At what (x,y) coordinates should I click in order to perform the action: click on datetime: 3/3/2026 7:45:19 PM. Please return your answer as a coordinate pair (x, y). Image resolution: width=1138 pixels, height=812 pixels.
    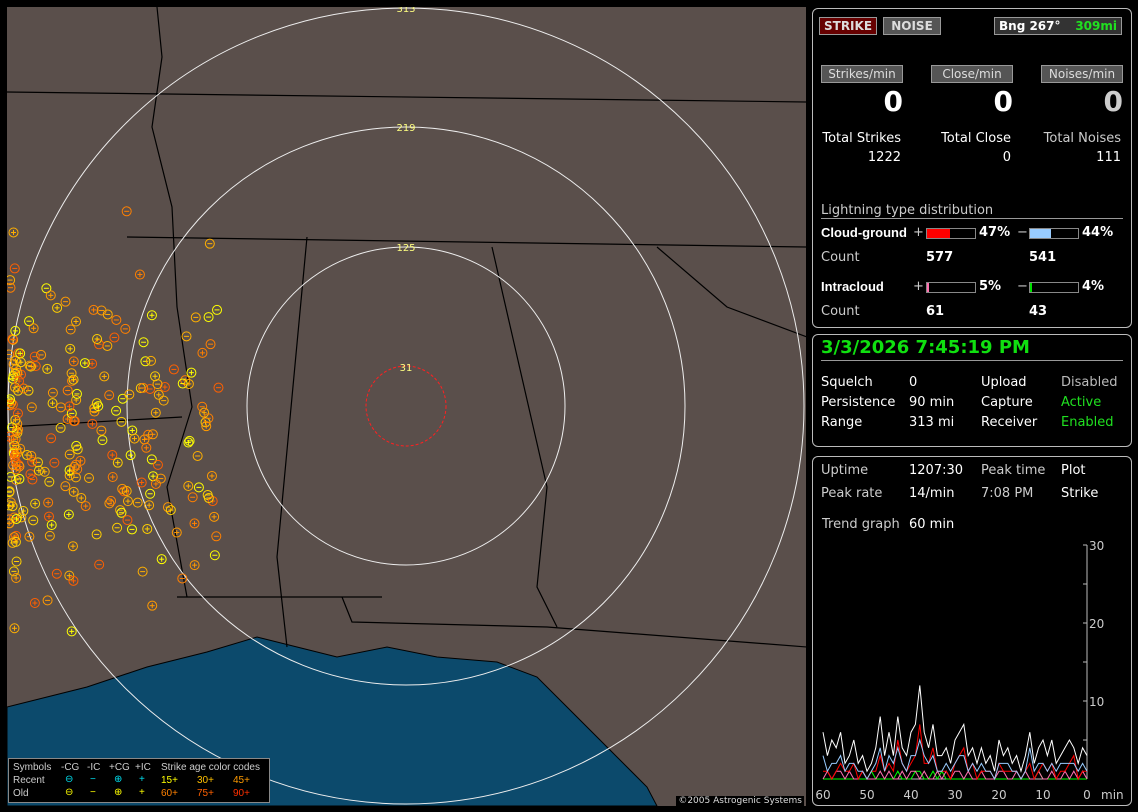
    Looking at the image, I should click on (925, 347).